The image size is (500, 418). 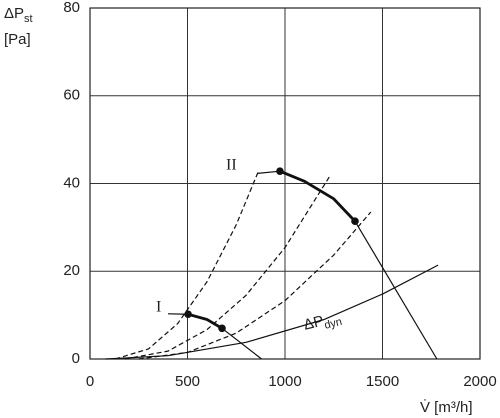 I want to click on y-tick-label: 0, so click(x=76, y=358).